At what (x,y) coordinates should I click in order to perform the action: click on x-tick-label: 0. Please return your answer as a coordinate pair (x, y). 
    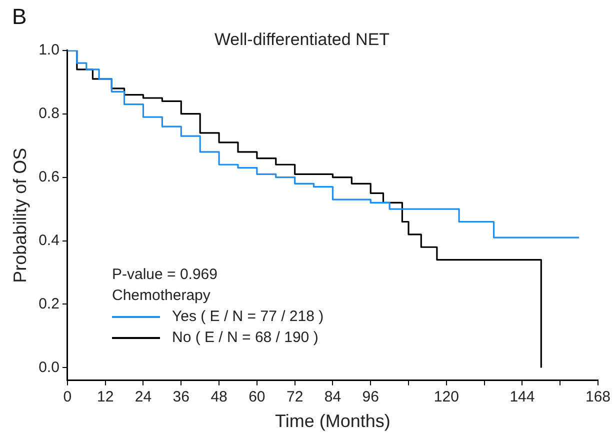
    Looking at the image, I should click on (67, 397).